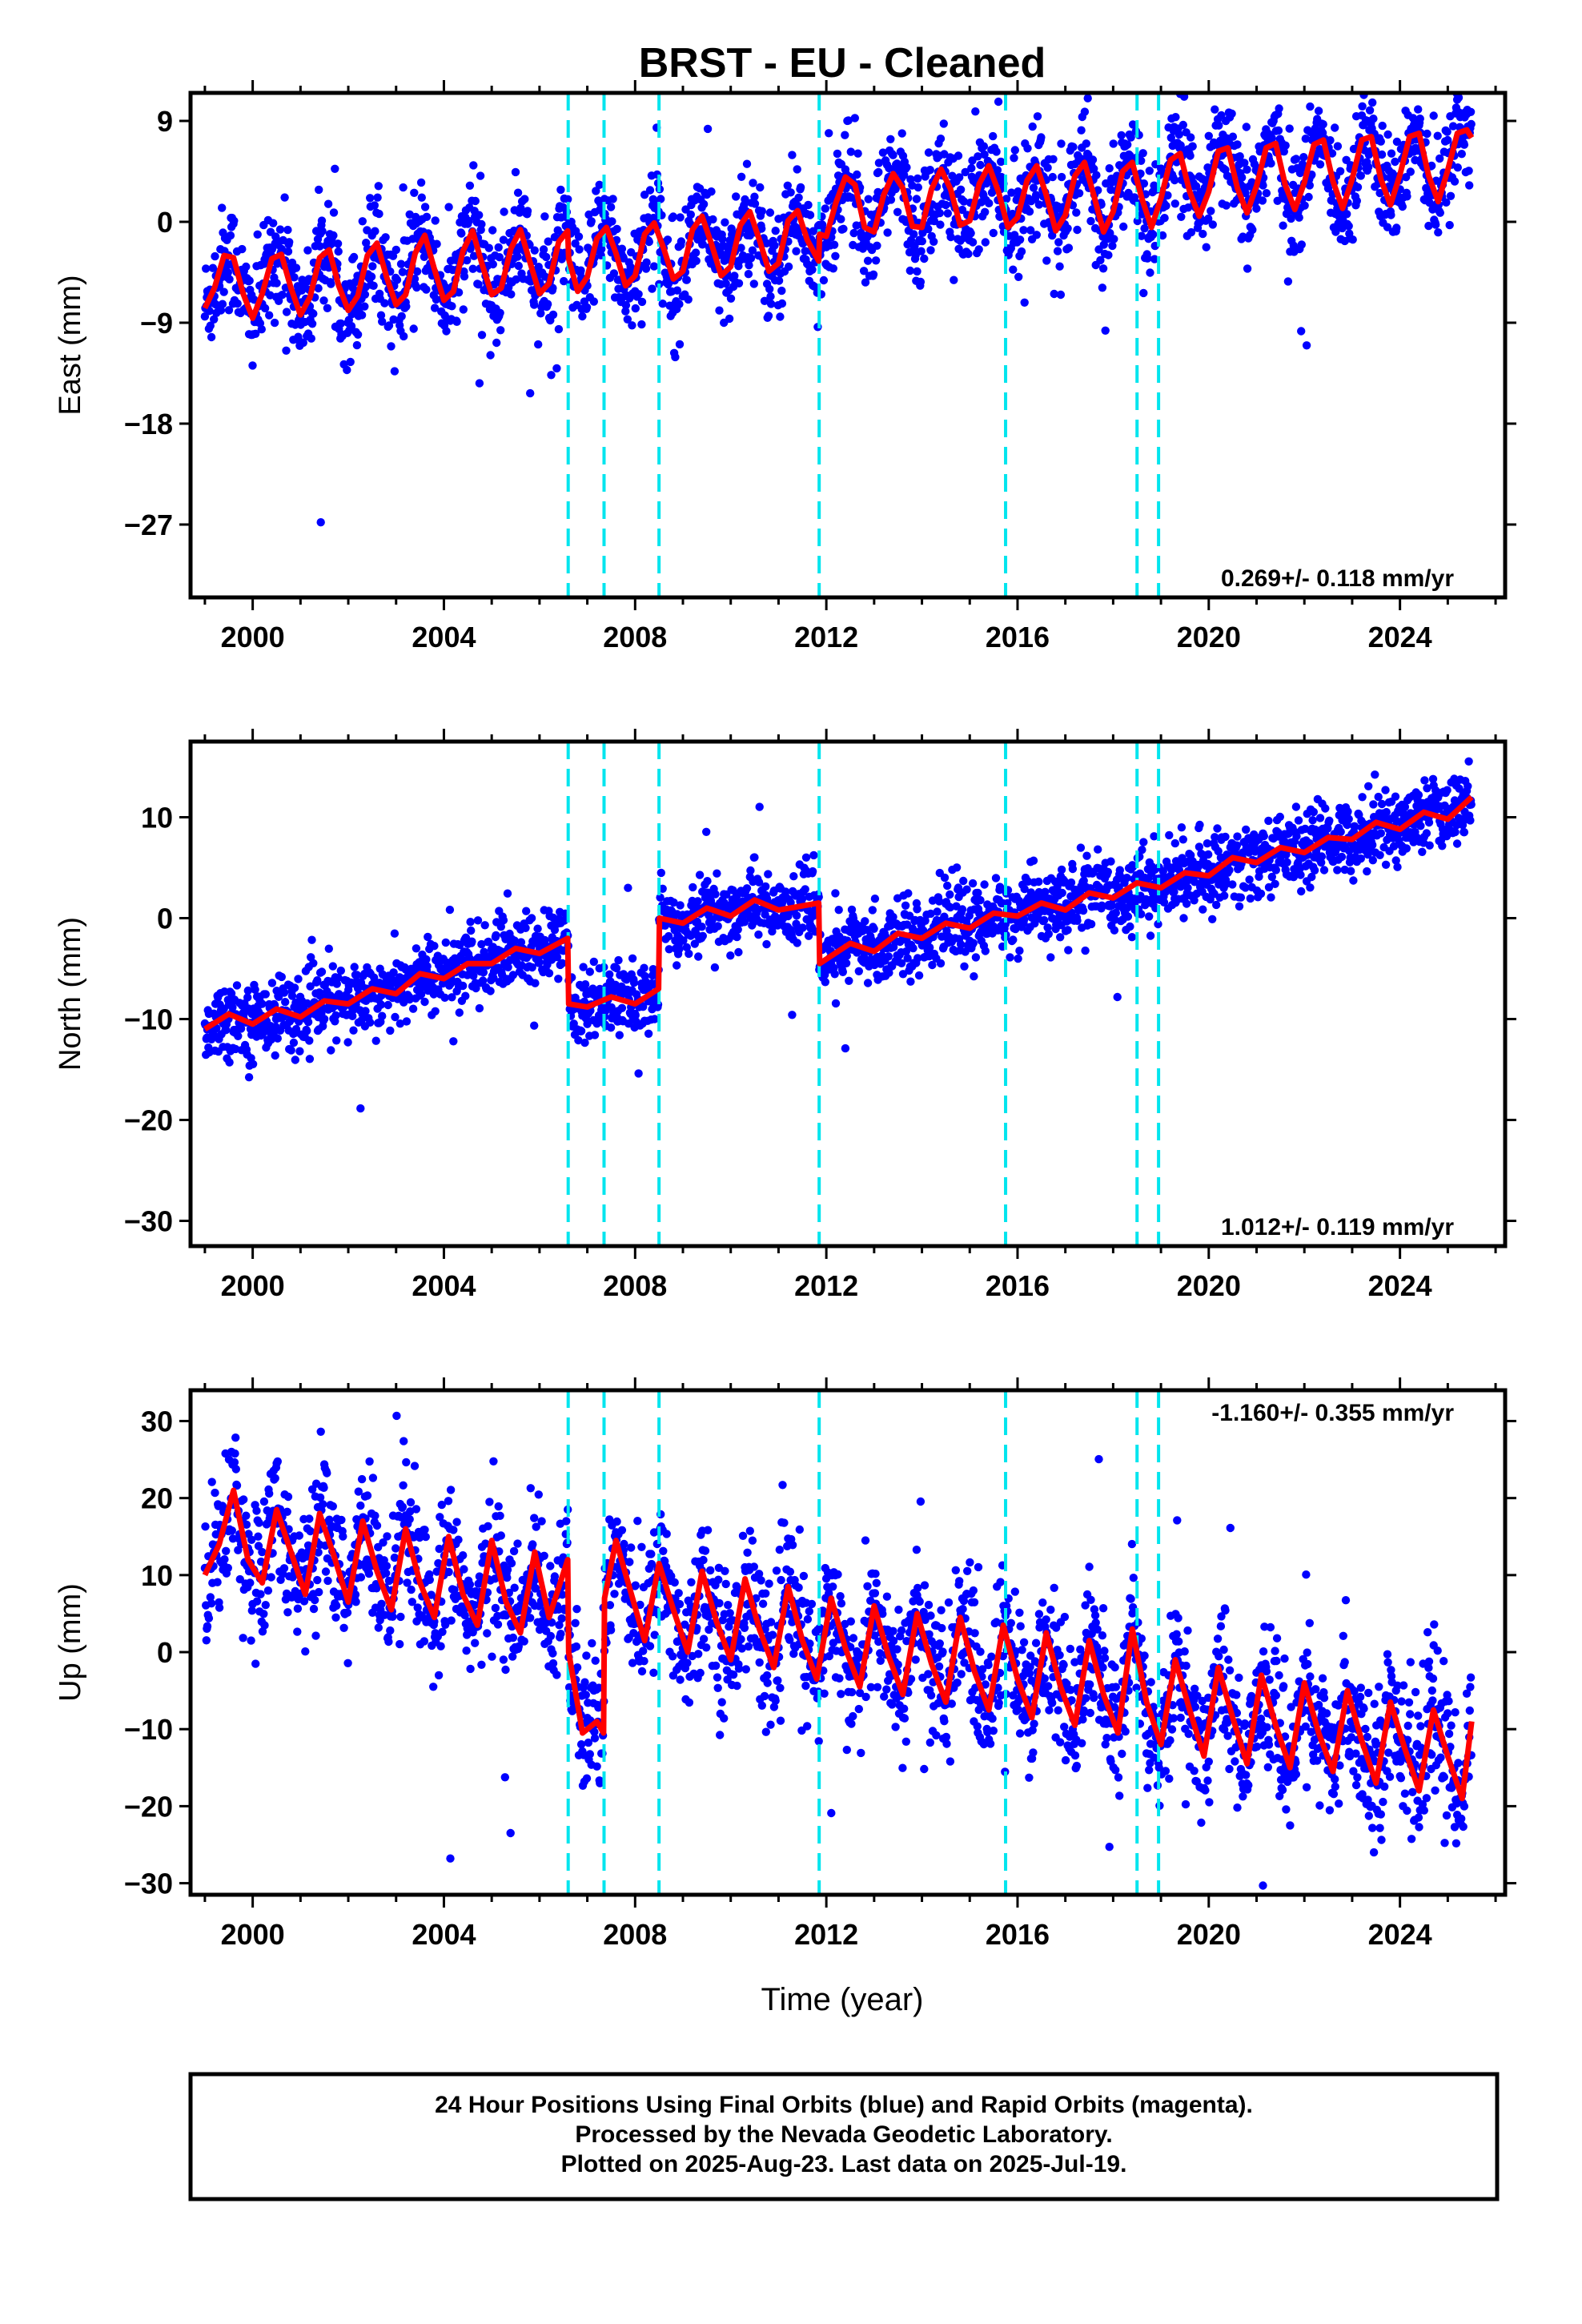 The image size is (1582, 2324). I want to click on y-tick-label: −9, so click(156, 323).